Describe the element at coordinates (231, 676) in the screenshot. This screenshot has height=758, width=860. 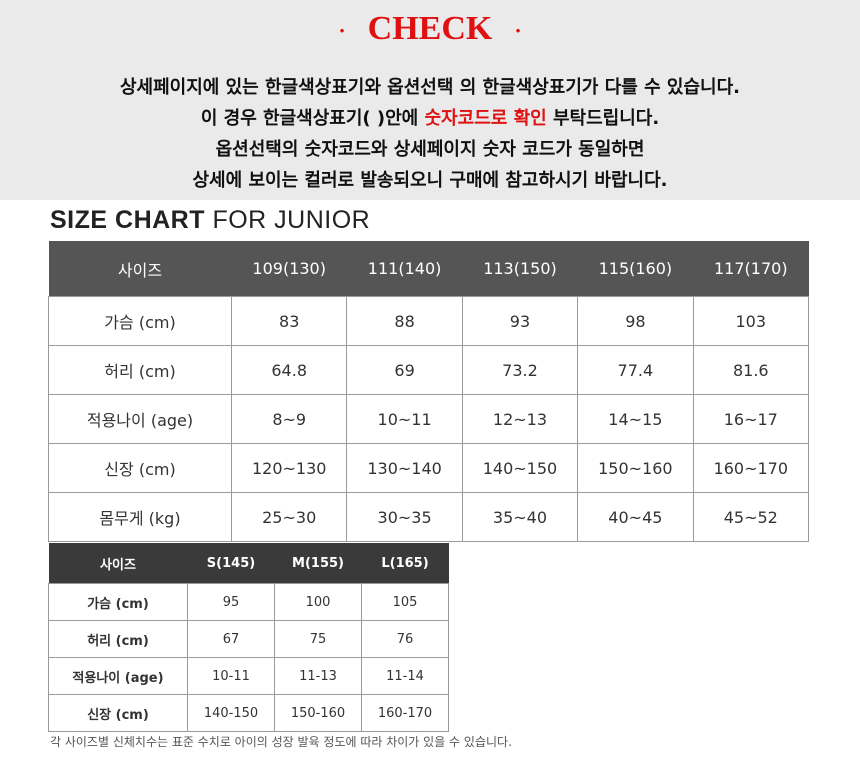
I see `table-cell: 10-11` at that location.